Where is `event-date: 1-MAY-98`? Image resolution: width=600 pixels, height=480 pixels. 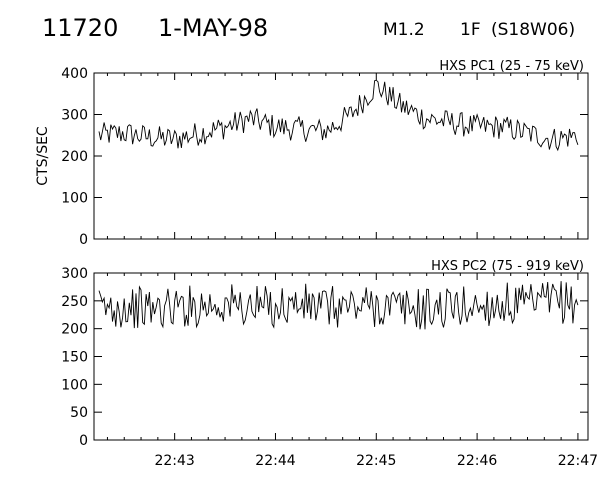
event-date: 1-MAY-98 is located at coordinates (213, 28).